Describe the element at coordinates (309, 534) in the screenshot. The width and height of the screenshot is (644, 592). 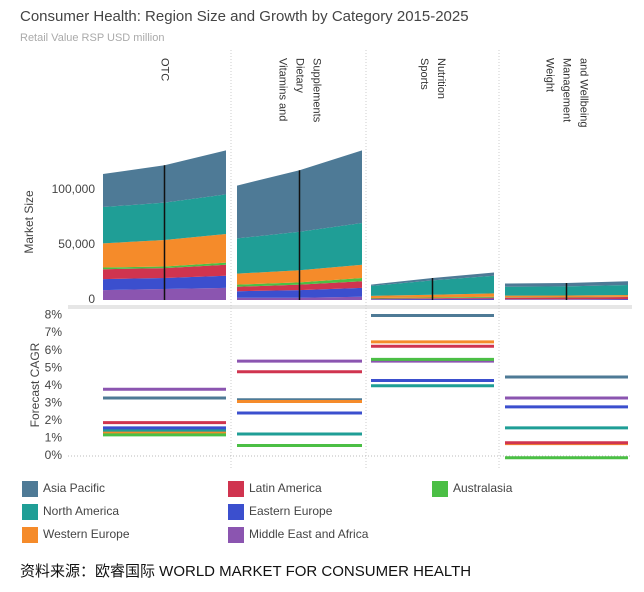
I see `legend-label: Middle East and Africa` at that location.